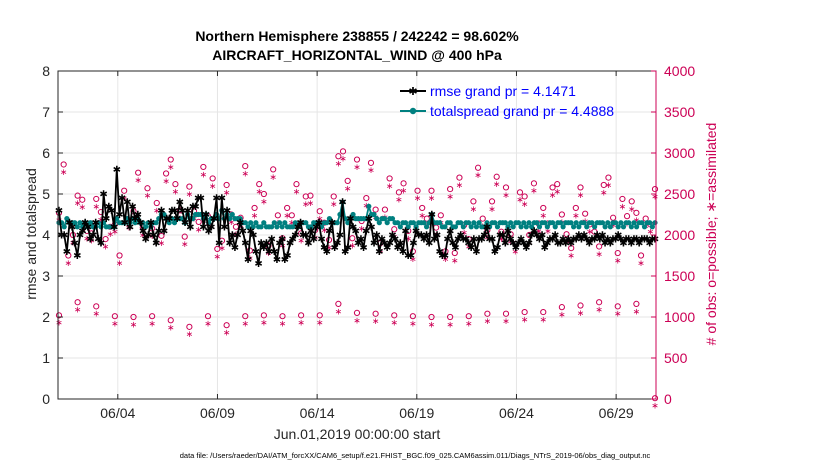 Image resolution: width=830 pixels, height=470 pixels. Describe the element at coordinates (616, 413) in the screenshot. I see `x-tick-label: 06/29` at that location.